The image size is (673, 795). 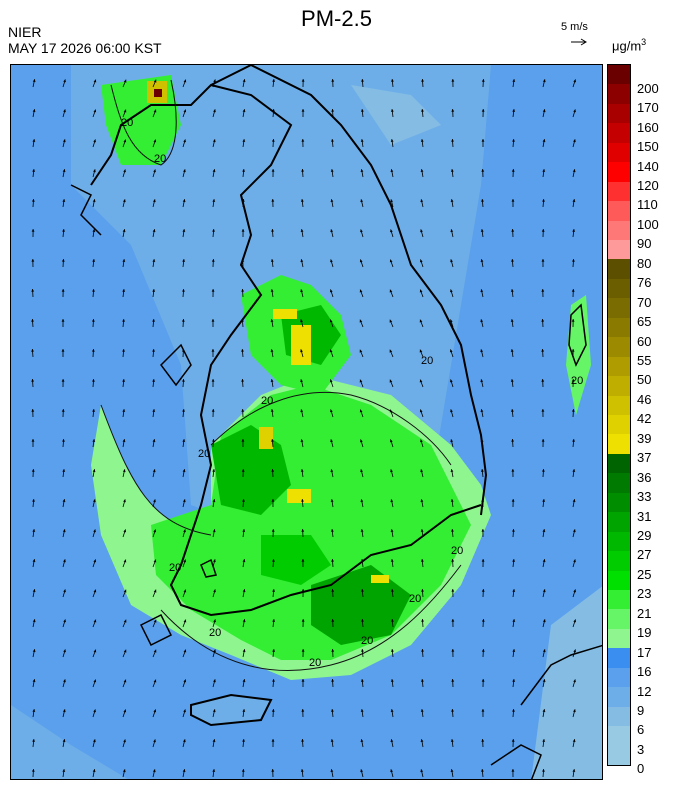 I want to click on colorbar-label: 76, so click(x=644, y=283).